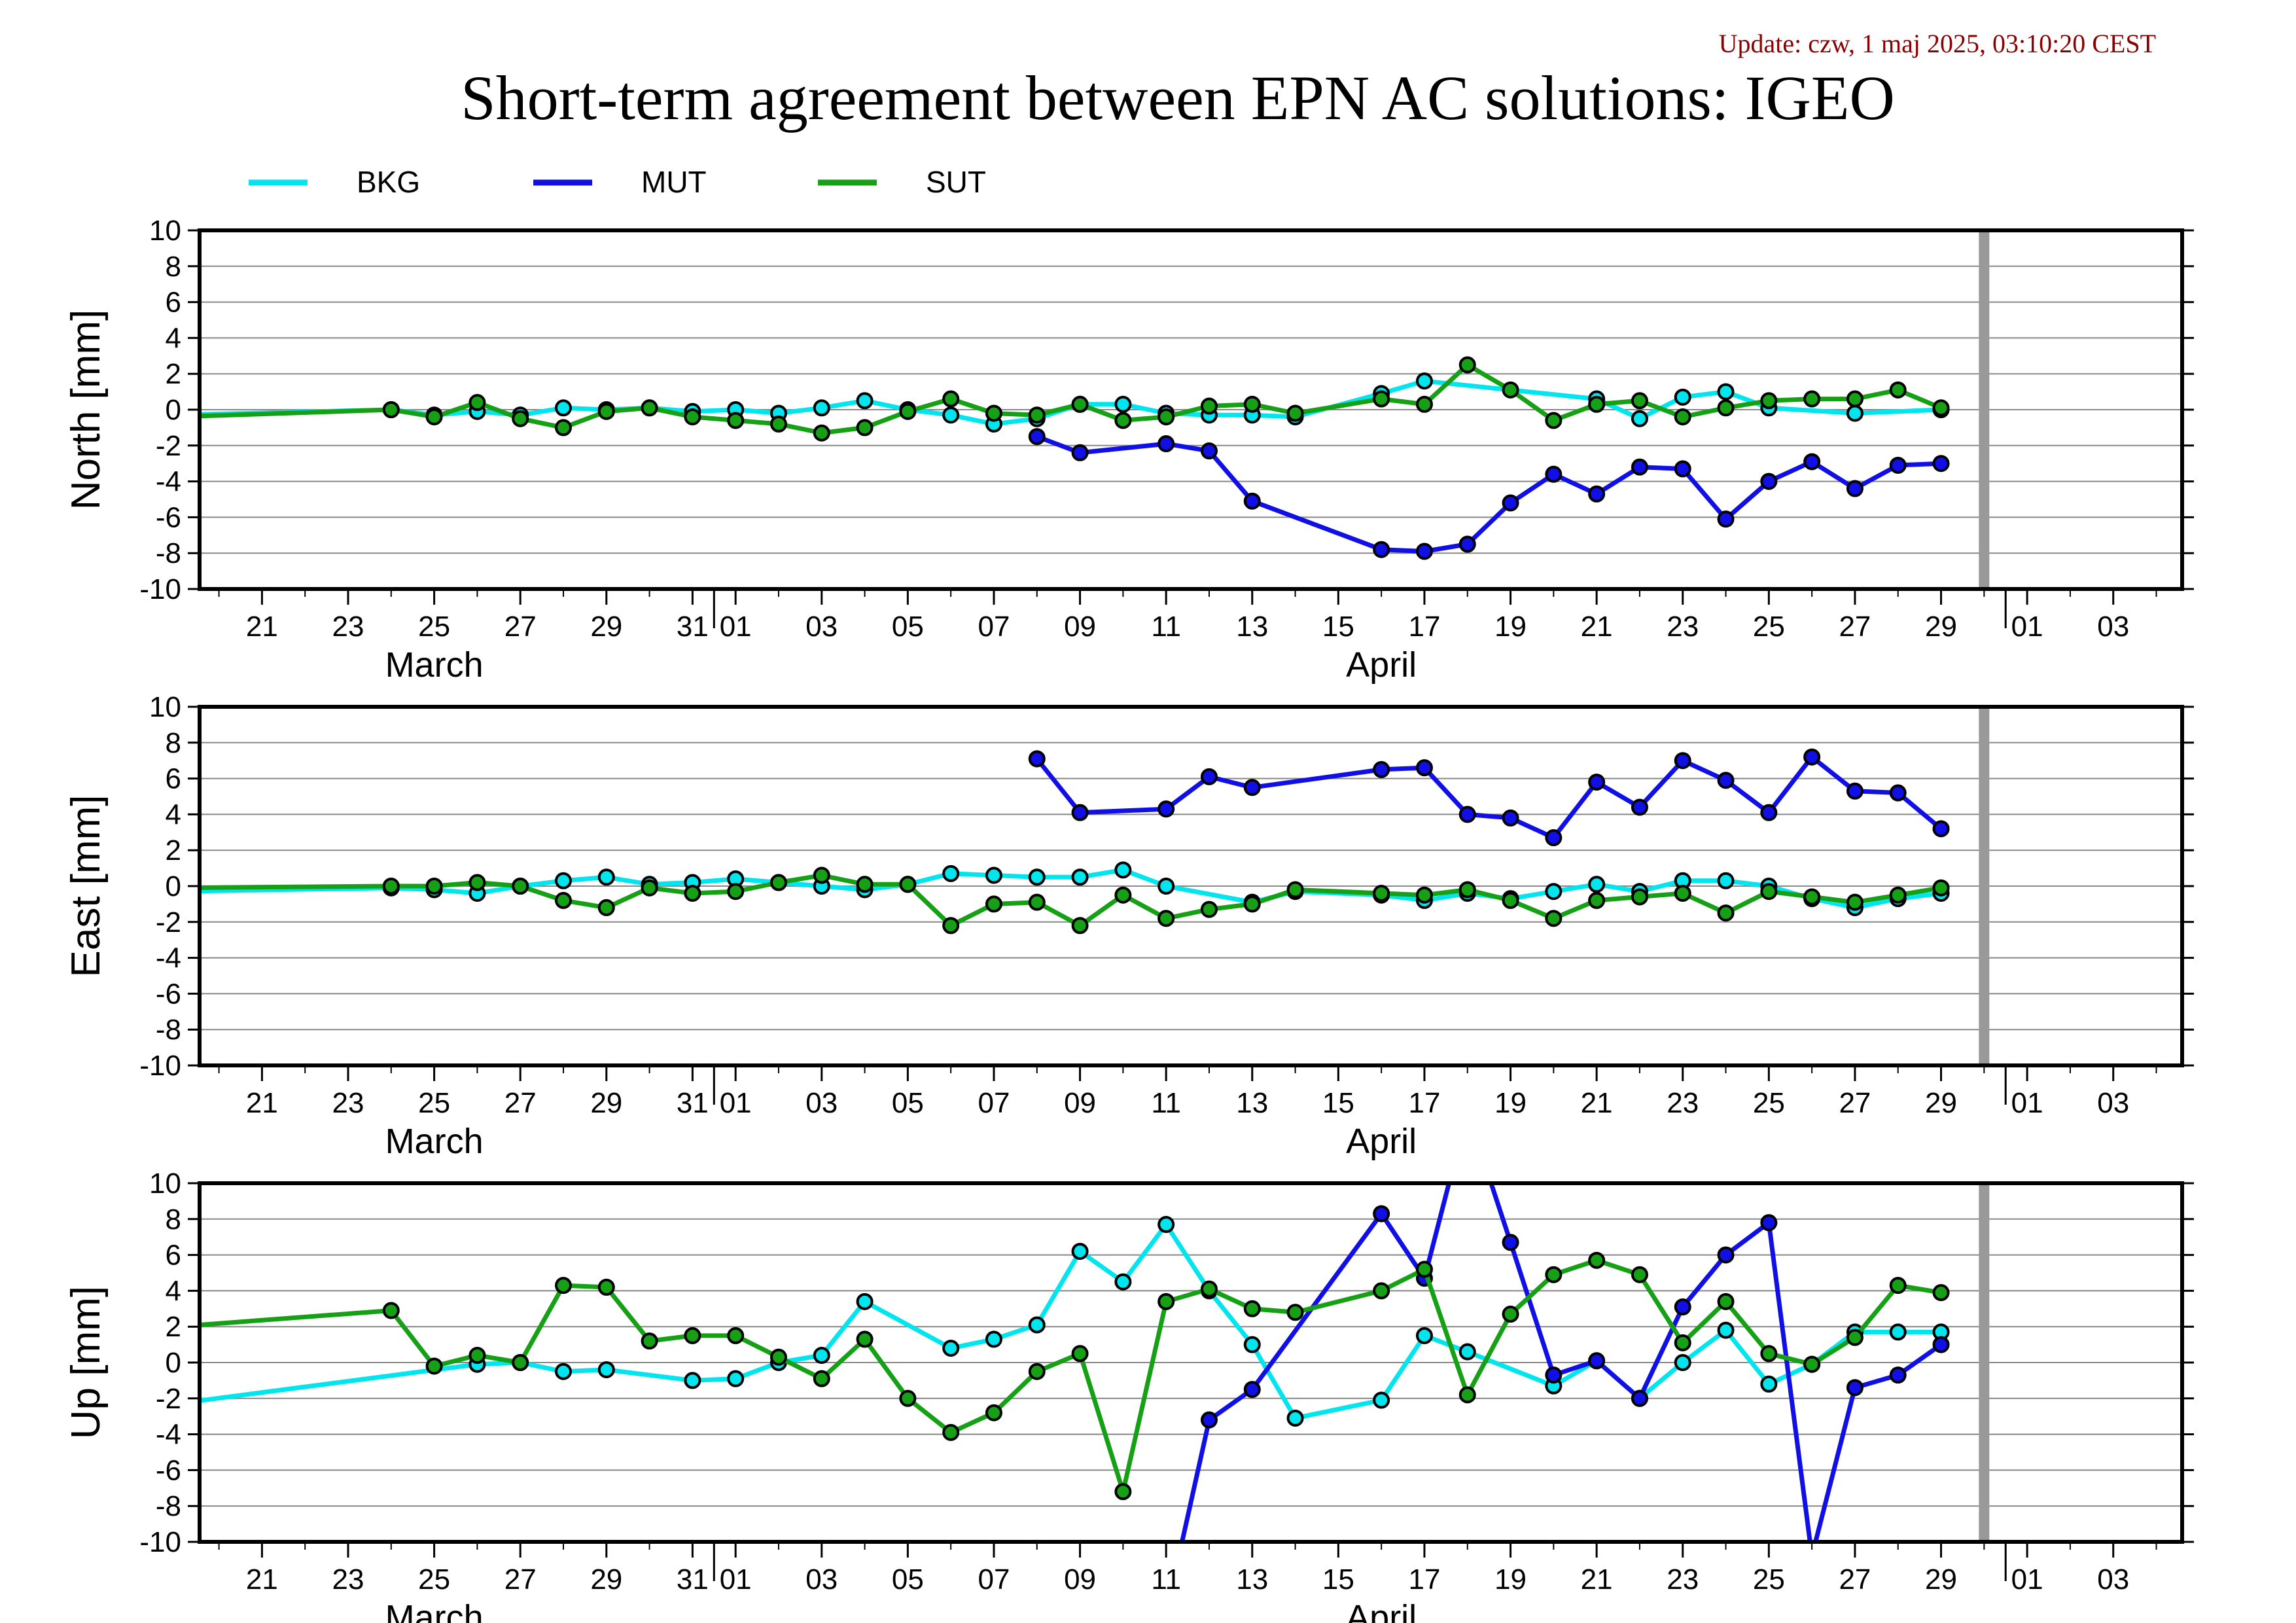 The width and height of the screenshot is (2296, 1623). What do you see at coordinates (1252, 627) in the screenshot?
I see `x-tick-label: 13` at bounding box center [1252, 627].